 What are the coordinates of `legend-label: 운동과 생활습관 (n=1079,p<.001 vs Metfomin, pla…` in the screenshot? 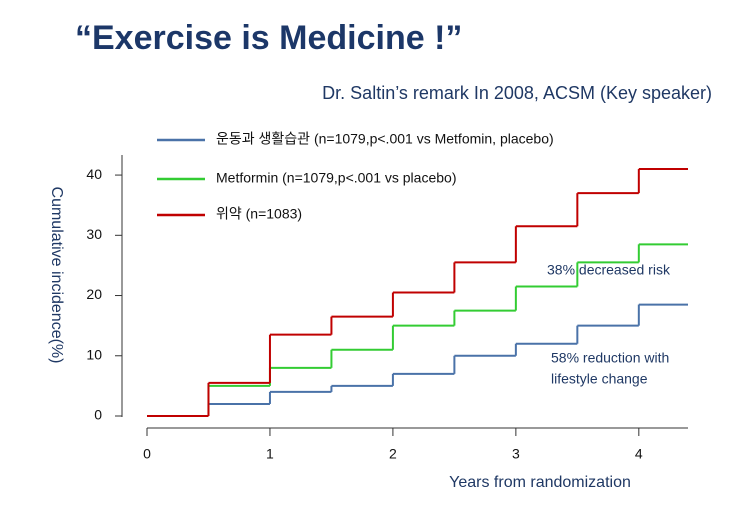 It's located at (385, 139).